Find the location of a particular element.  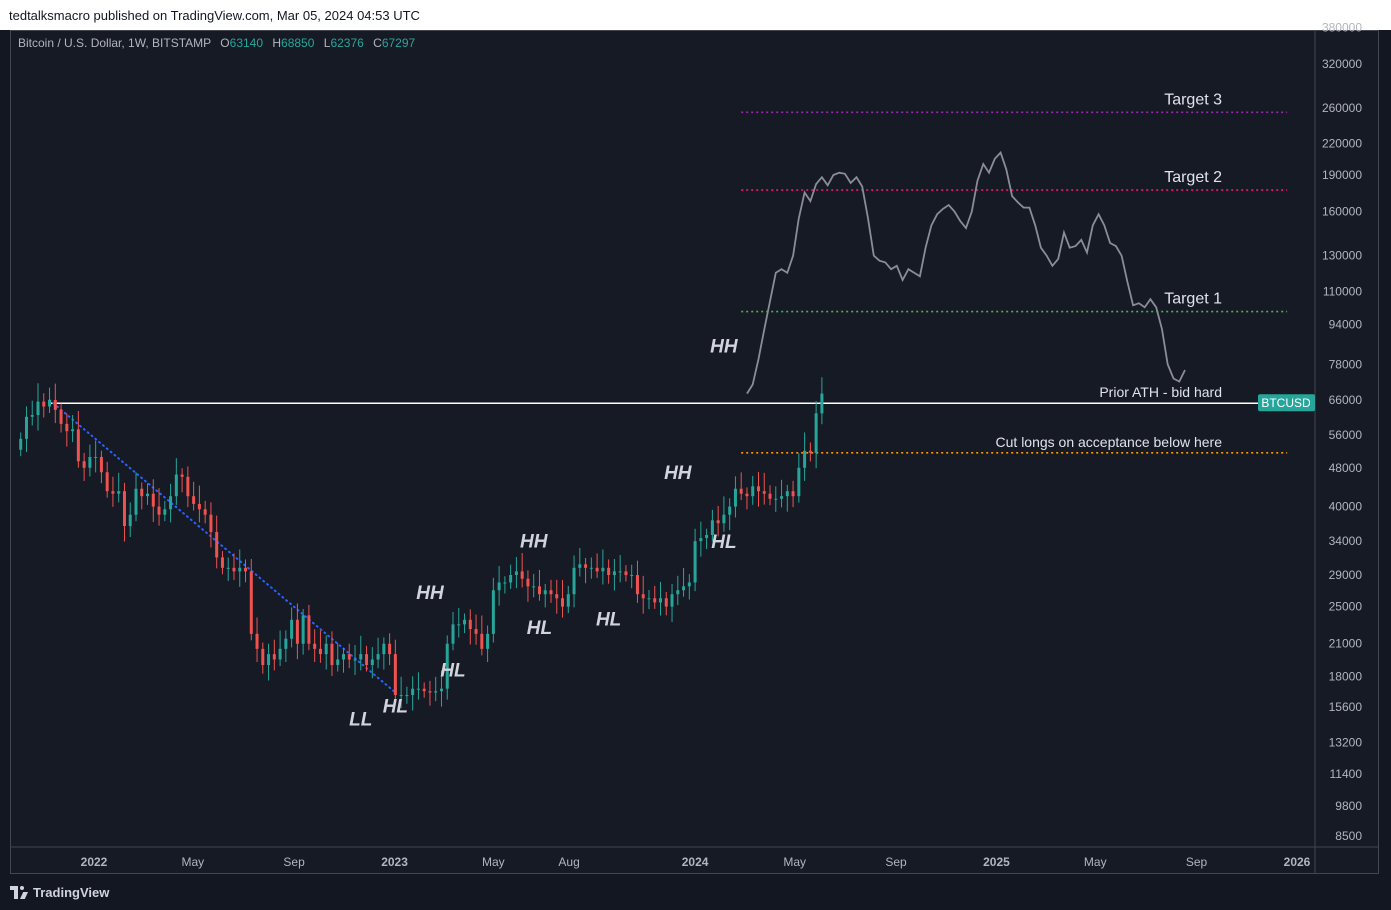

projection-path is located at coordinates (966, 272).